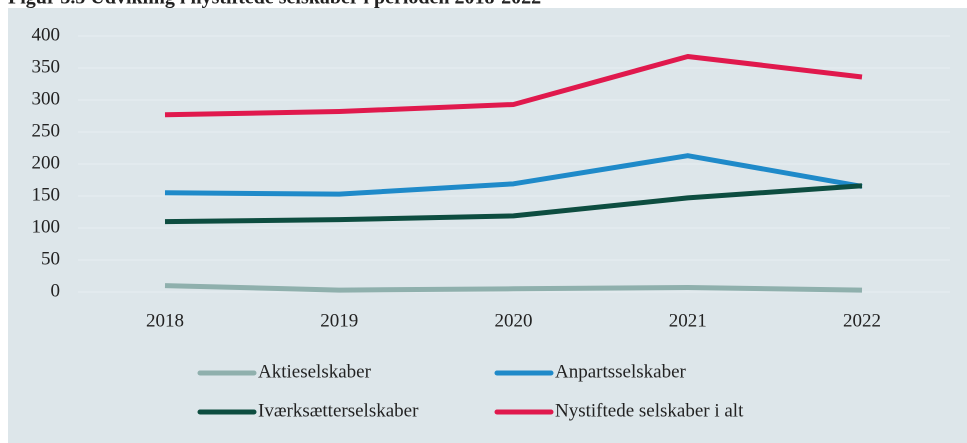  Describe the element at coordinates (46, 34) in the screenshot. I see `y-tick-label: 400` at that location.